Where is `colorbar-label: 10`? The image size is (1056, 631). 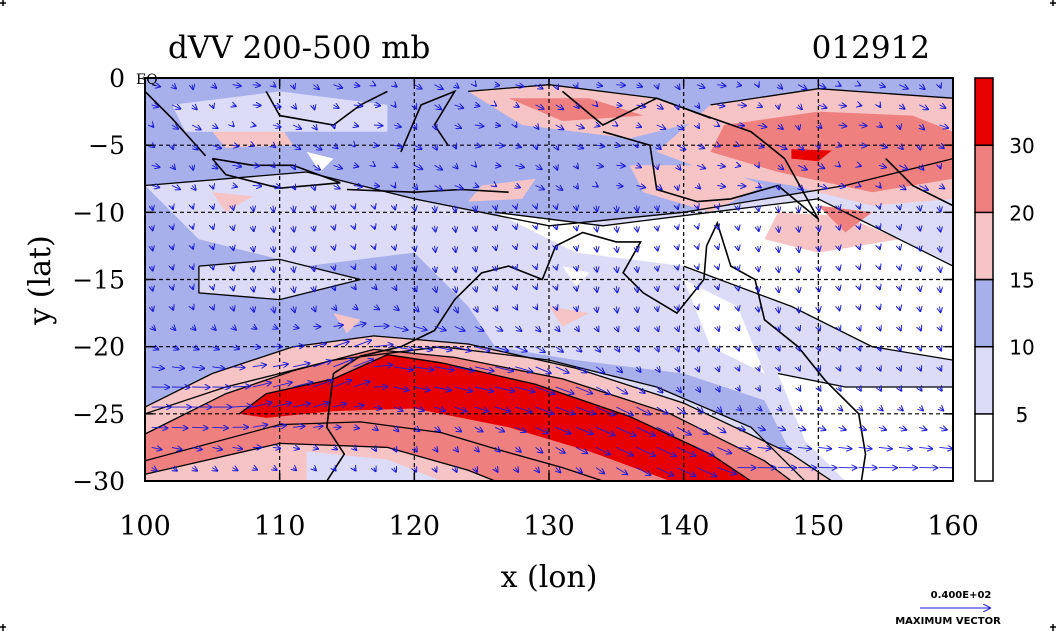
colorbar-label: 10 is located at coordinates (1021, 348).